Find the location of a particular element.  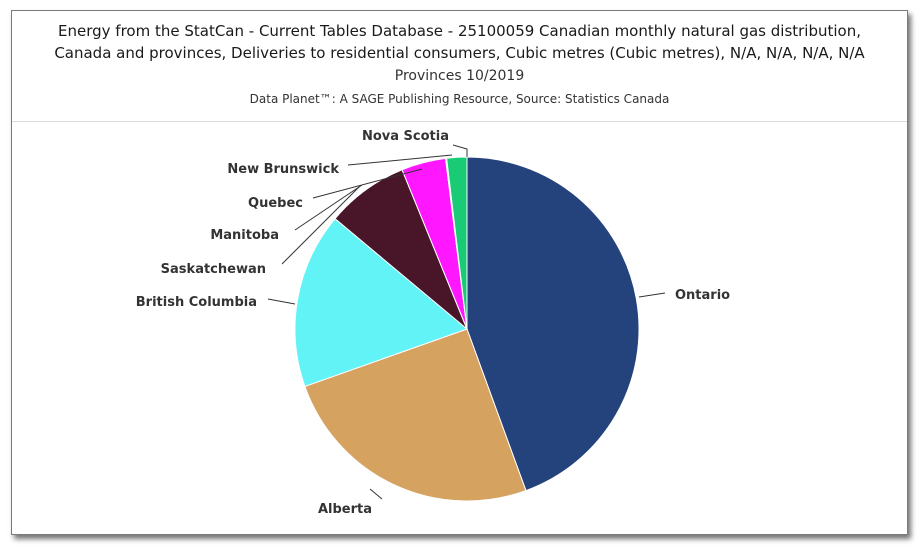

pie-label-ontario: Ontario is located at coordinates (702, 295).